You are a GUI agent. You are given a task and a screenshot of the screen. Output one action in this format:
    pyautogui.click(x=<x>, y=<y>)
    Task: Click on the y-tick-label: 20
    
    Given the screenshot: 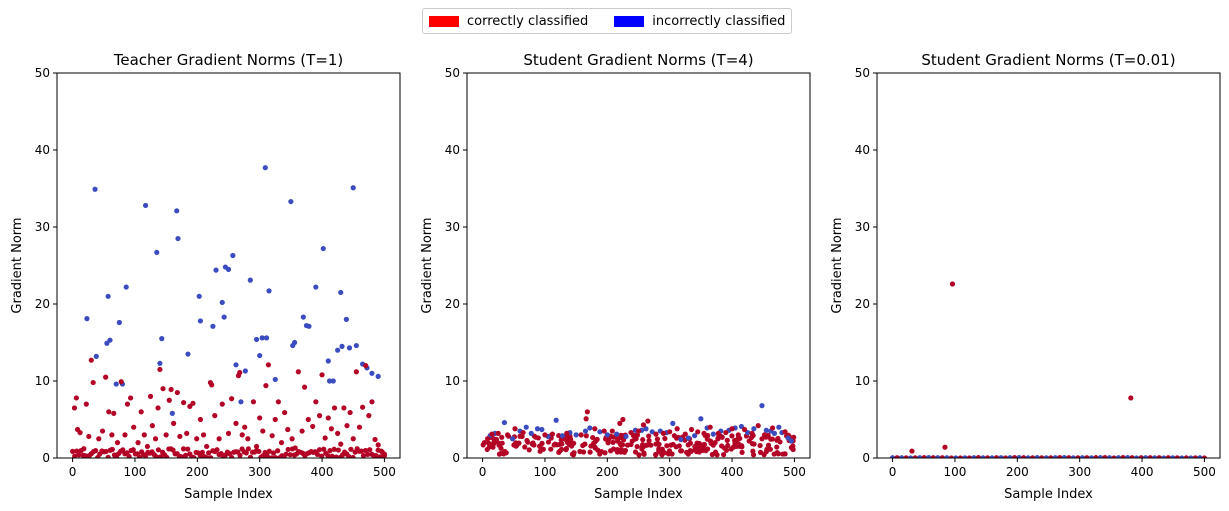 What is the action you would take?
    pyautogui.click(x=862, y=304)
    